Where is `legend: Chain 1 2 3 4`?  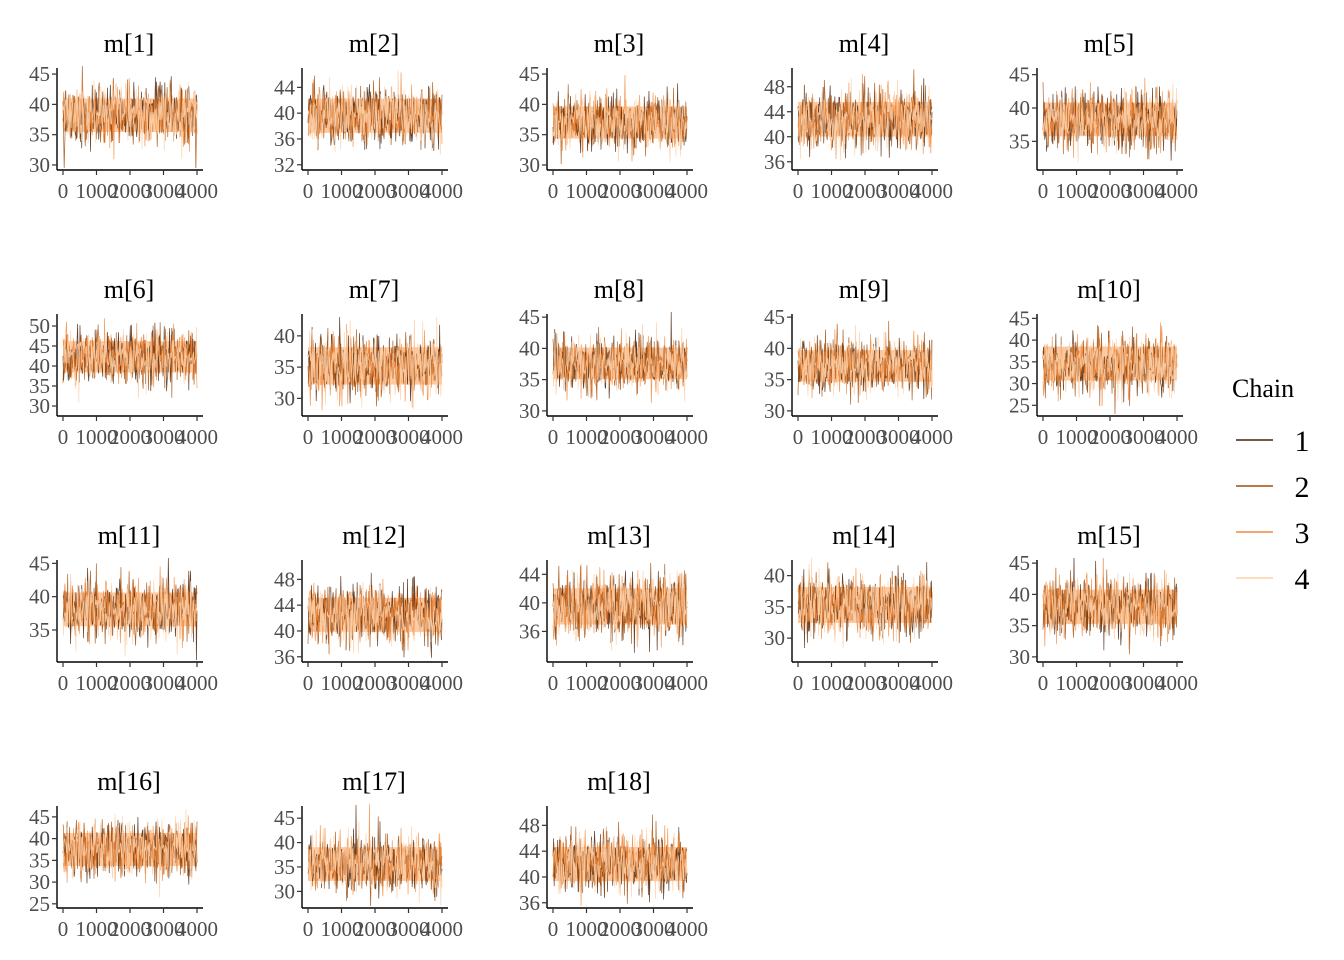
legend: Chain 1 2 3 4 is located at coordinates (1271, 485).